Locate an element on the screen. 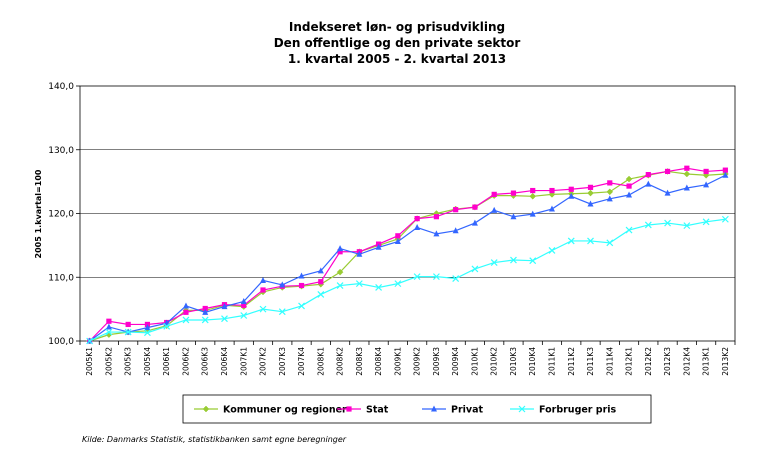 Image resolution: width=783 pixels, height=460 pixels. x-tick-label: 2013K1 is located at coordinates (706, 361).